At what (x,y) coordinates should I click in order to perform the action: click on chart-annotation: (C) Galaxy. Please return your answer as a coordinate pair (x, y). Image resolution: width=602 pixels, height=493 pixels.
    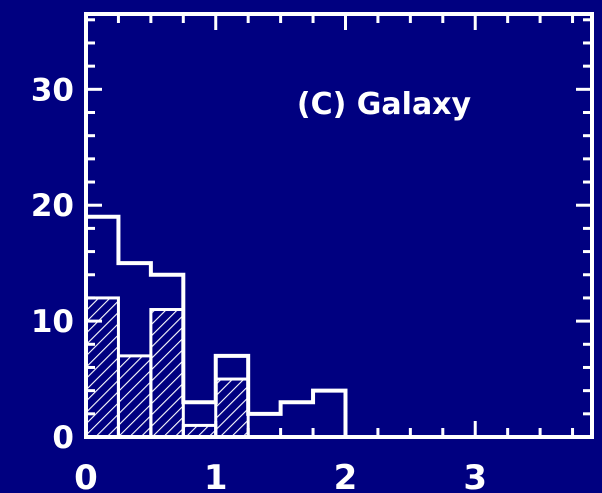
    Looking at the image, I should click on (384, 104).